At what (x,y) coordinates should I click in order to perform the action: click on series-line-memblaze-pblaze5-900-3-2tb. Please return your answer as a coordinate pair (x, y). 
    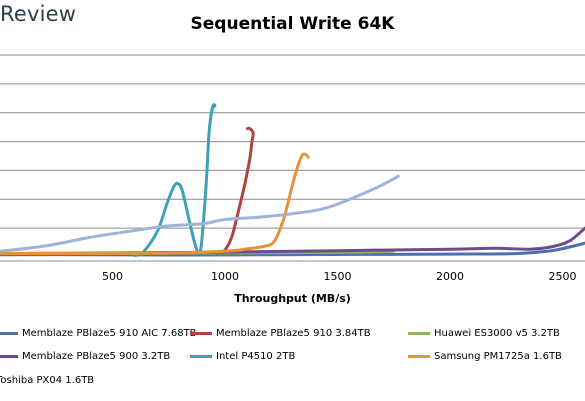
    Looking at the image, I should click on (292, 240).